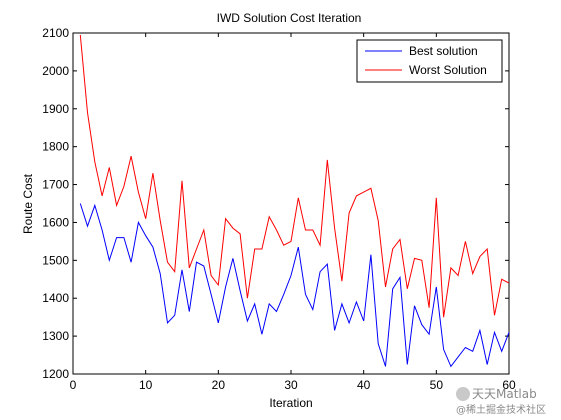 The width and height of the screenshot is (561, 420). What do you see at coordinates (501, 401) in the screenshot?
I see `watermark: 天天Matlab @稀土掘金技术社区` at bounding box center [501, 401].